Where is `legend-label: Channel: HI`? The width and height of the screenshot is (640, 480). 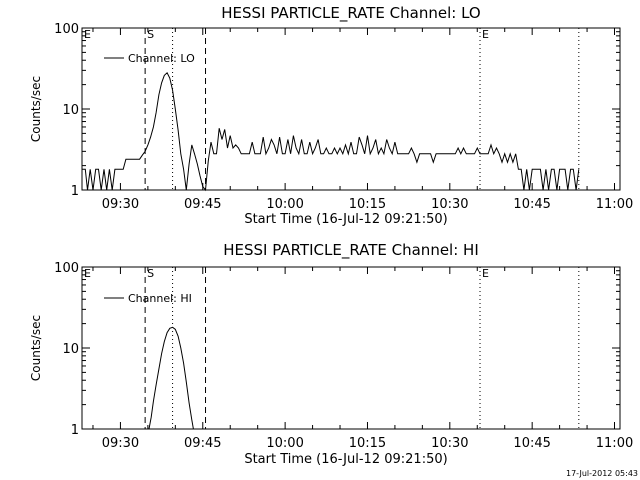 legend-label: Channel: HI is located at coordinates (160, 298).